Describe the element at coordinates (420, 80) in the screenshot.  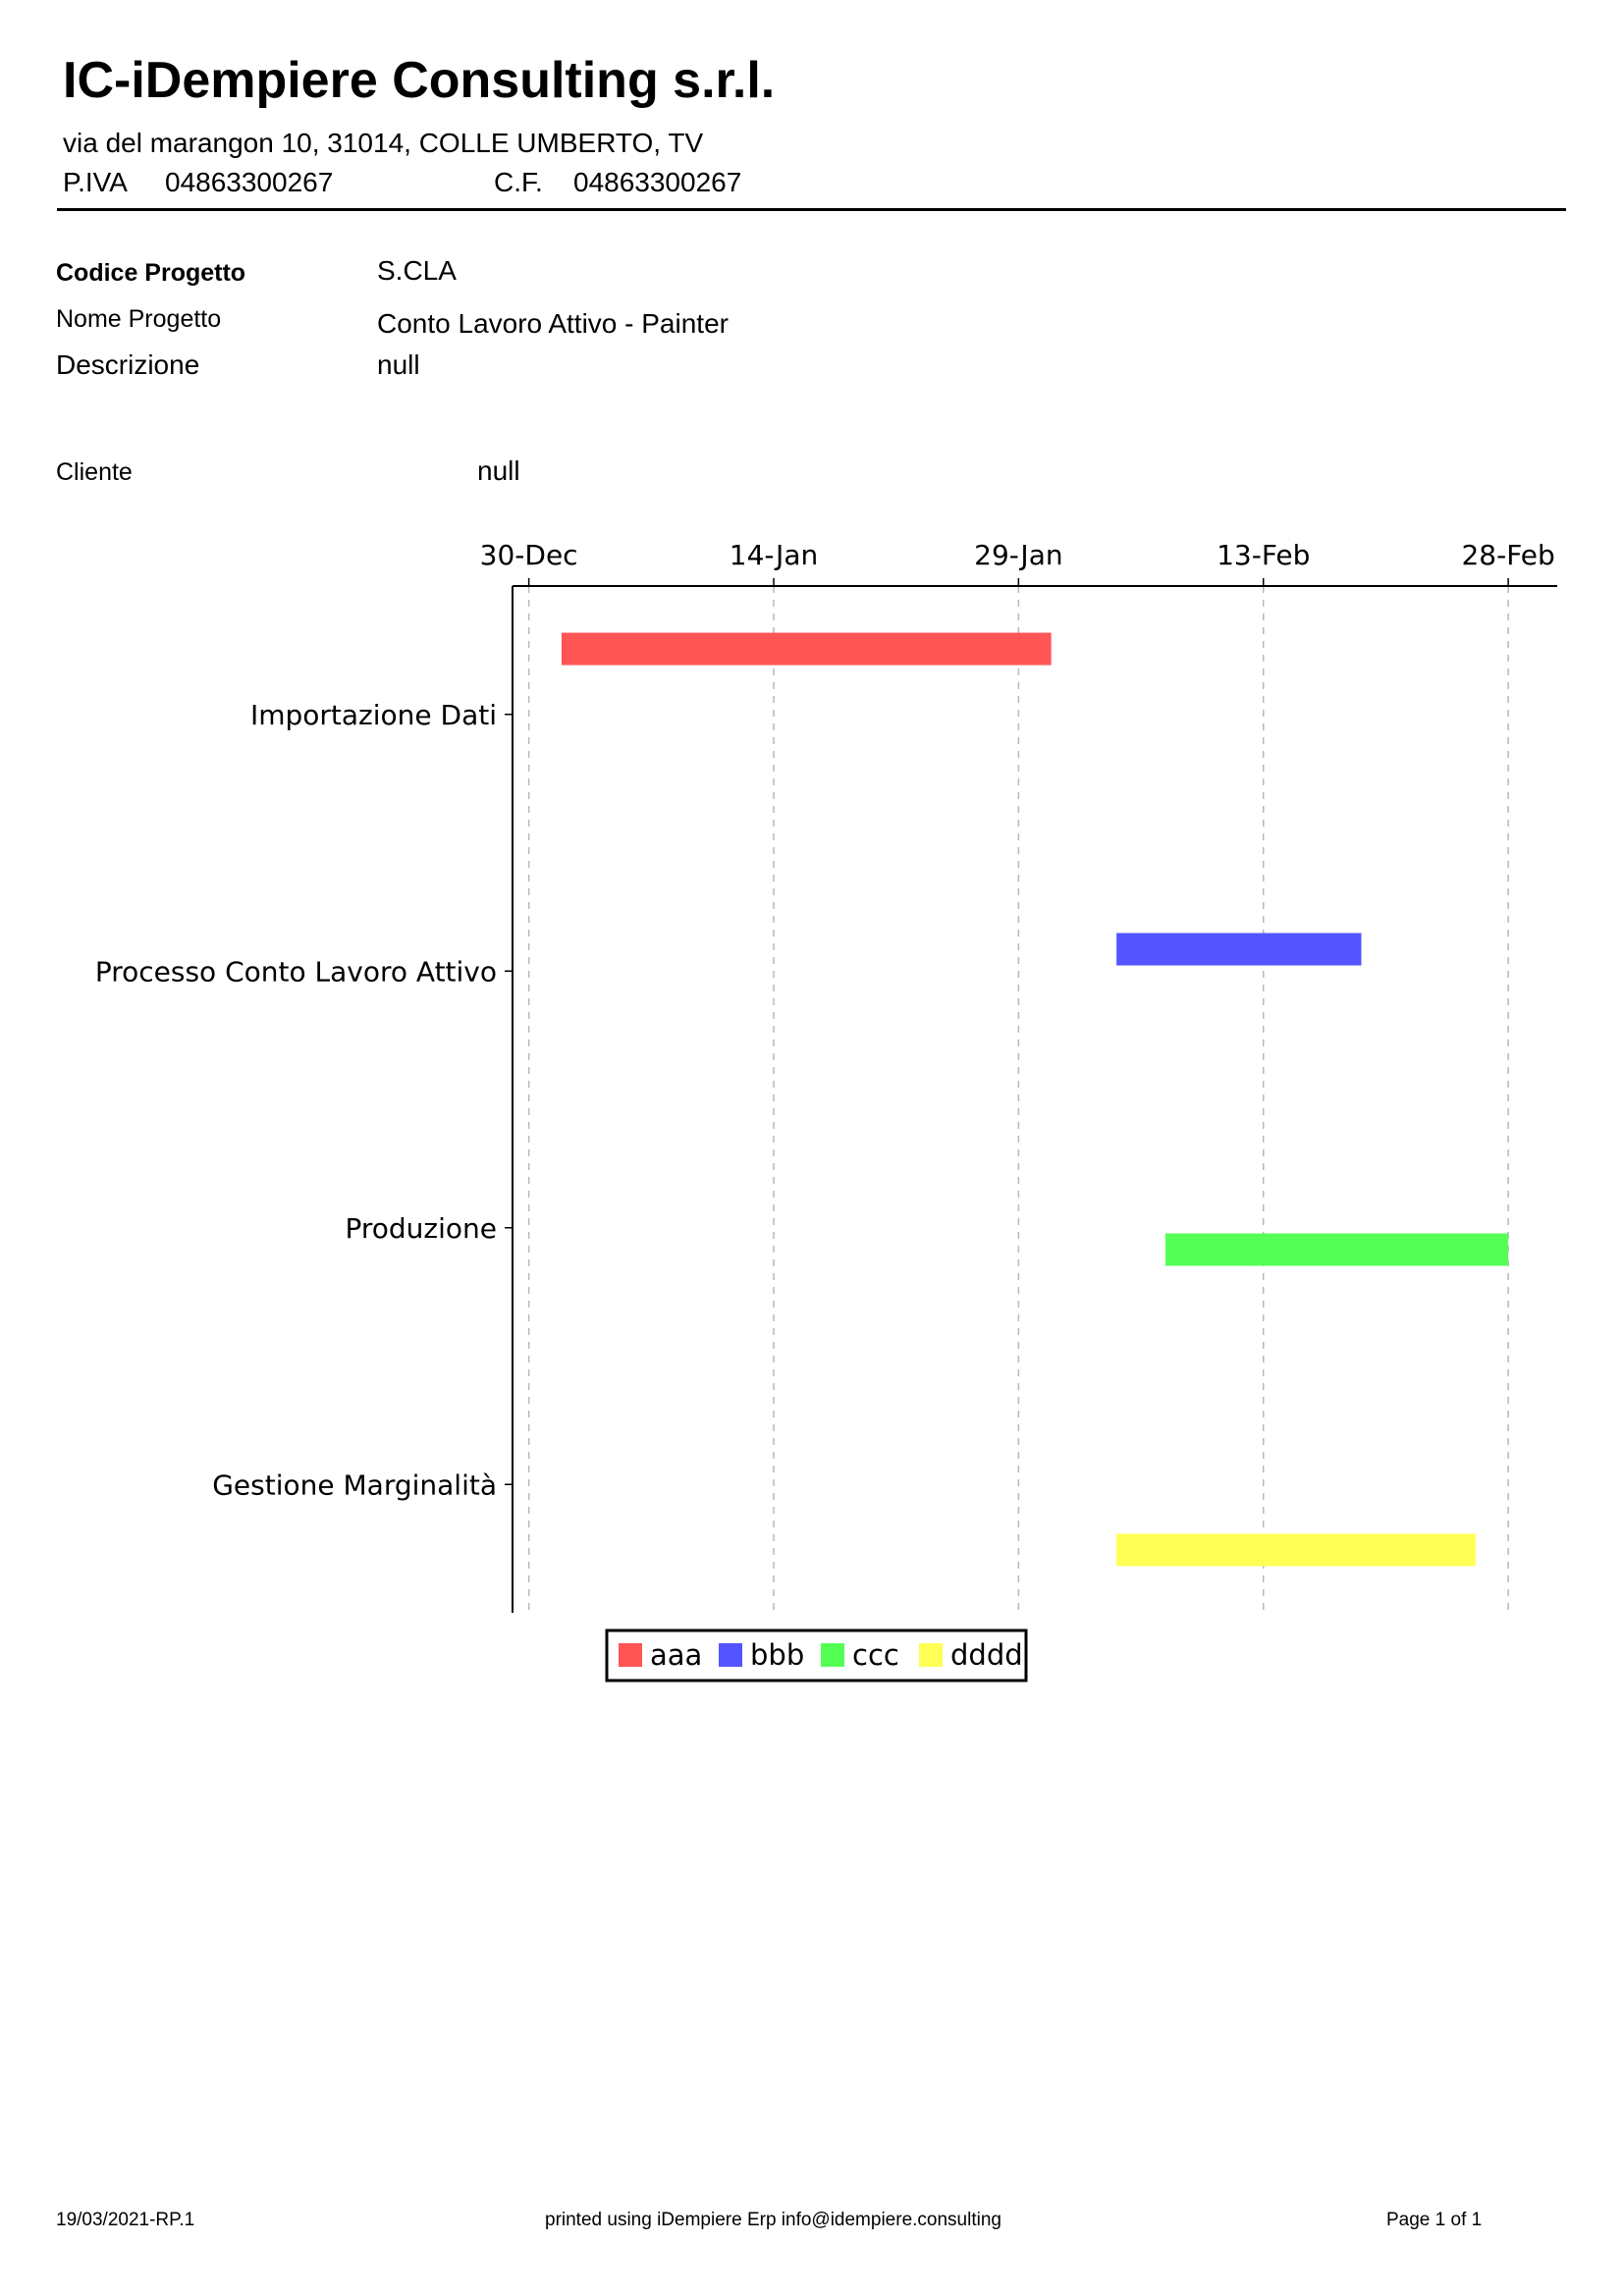
I see `company-name: IC-iDempiere Consulting s.r.l.` at that location.